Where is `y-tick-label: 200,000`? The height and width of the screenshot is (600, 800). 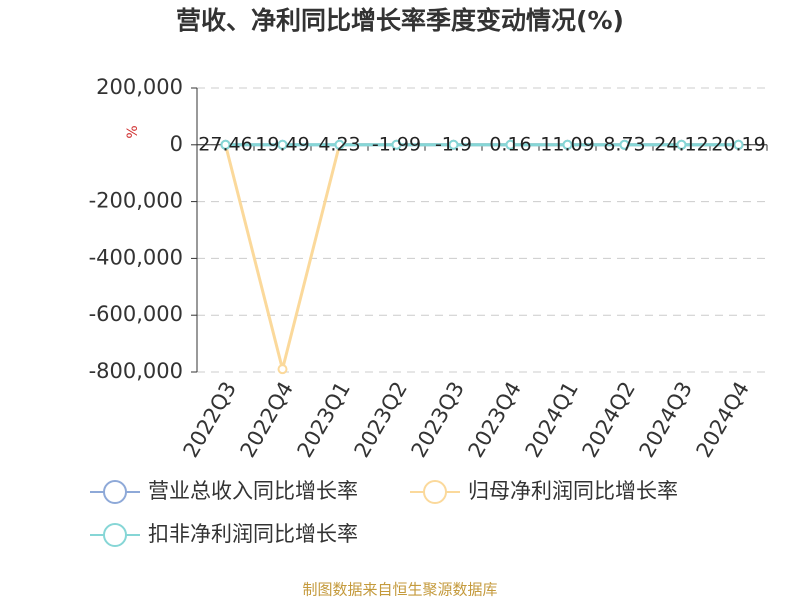 y-tick-label: 200,000 is located at coordinates (139, 87).